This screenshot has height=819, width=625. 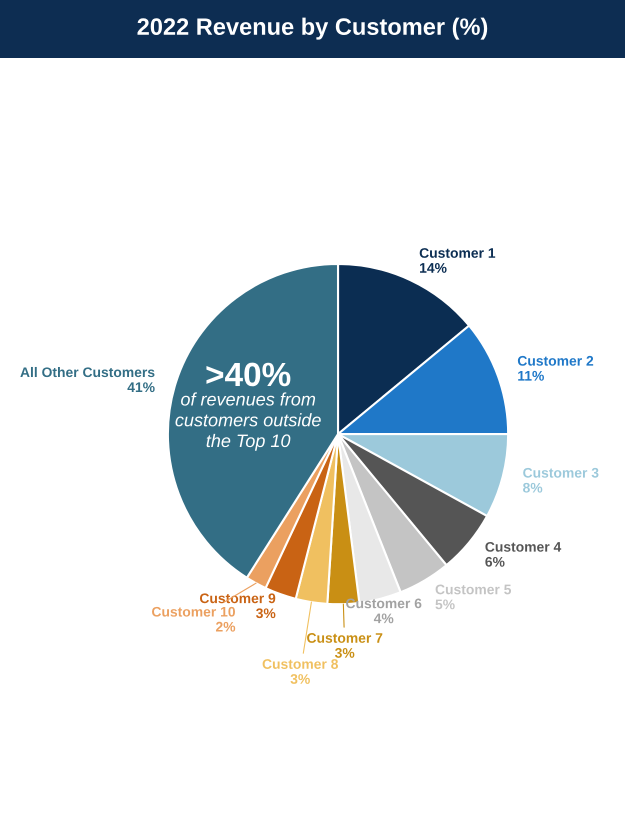 I want to click on slice-label: Customer 10, so click(x=193, y=611).